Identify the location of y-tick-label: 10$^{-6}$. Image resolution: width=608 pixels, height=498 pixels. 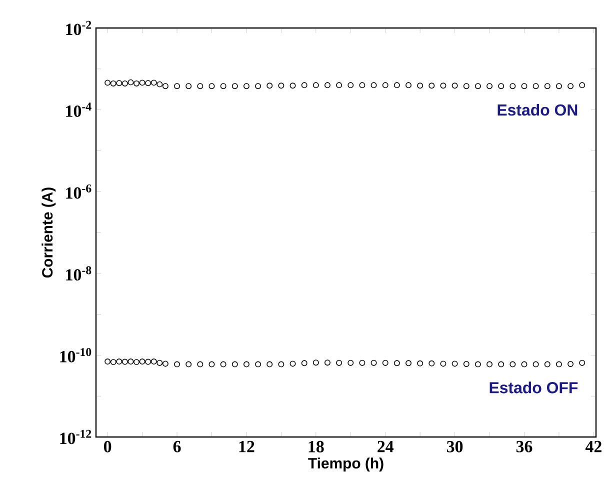
(79, 191).